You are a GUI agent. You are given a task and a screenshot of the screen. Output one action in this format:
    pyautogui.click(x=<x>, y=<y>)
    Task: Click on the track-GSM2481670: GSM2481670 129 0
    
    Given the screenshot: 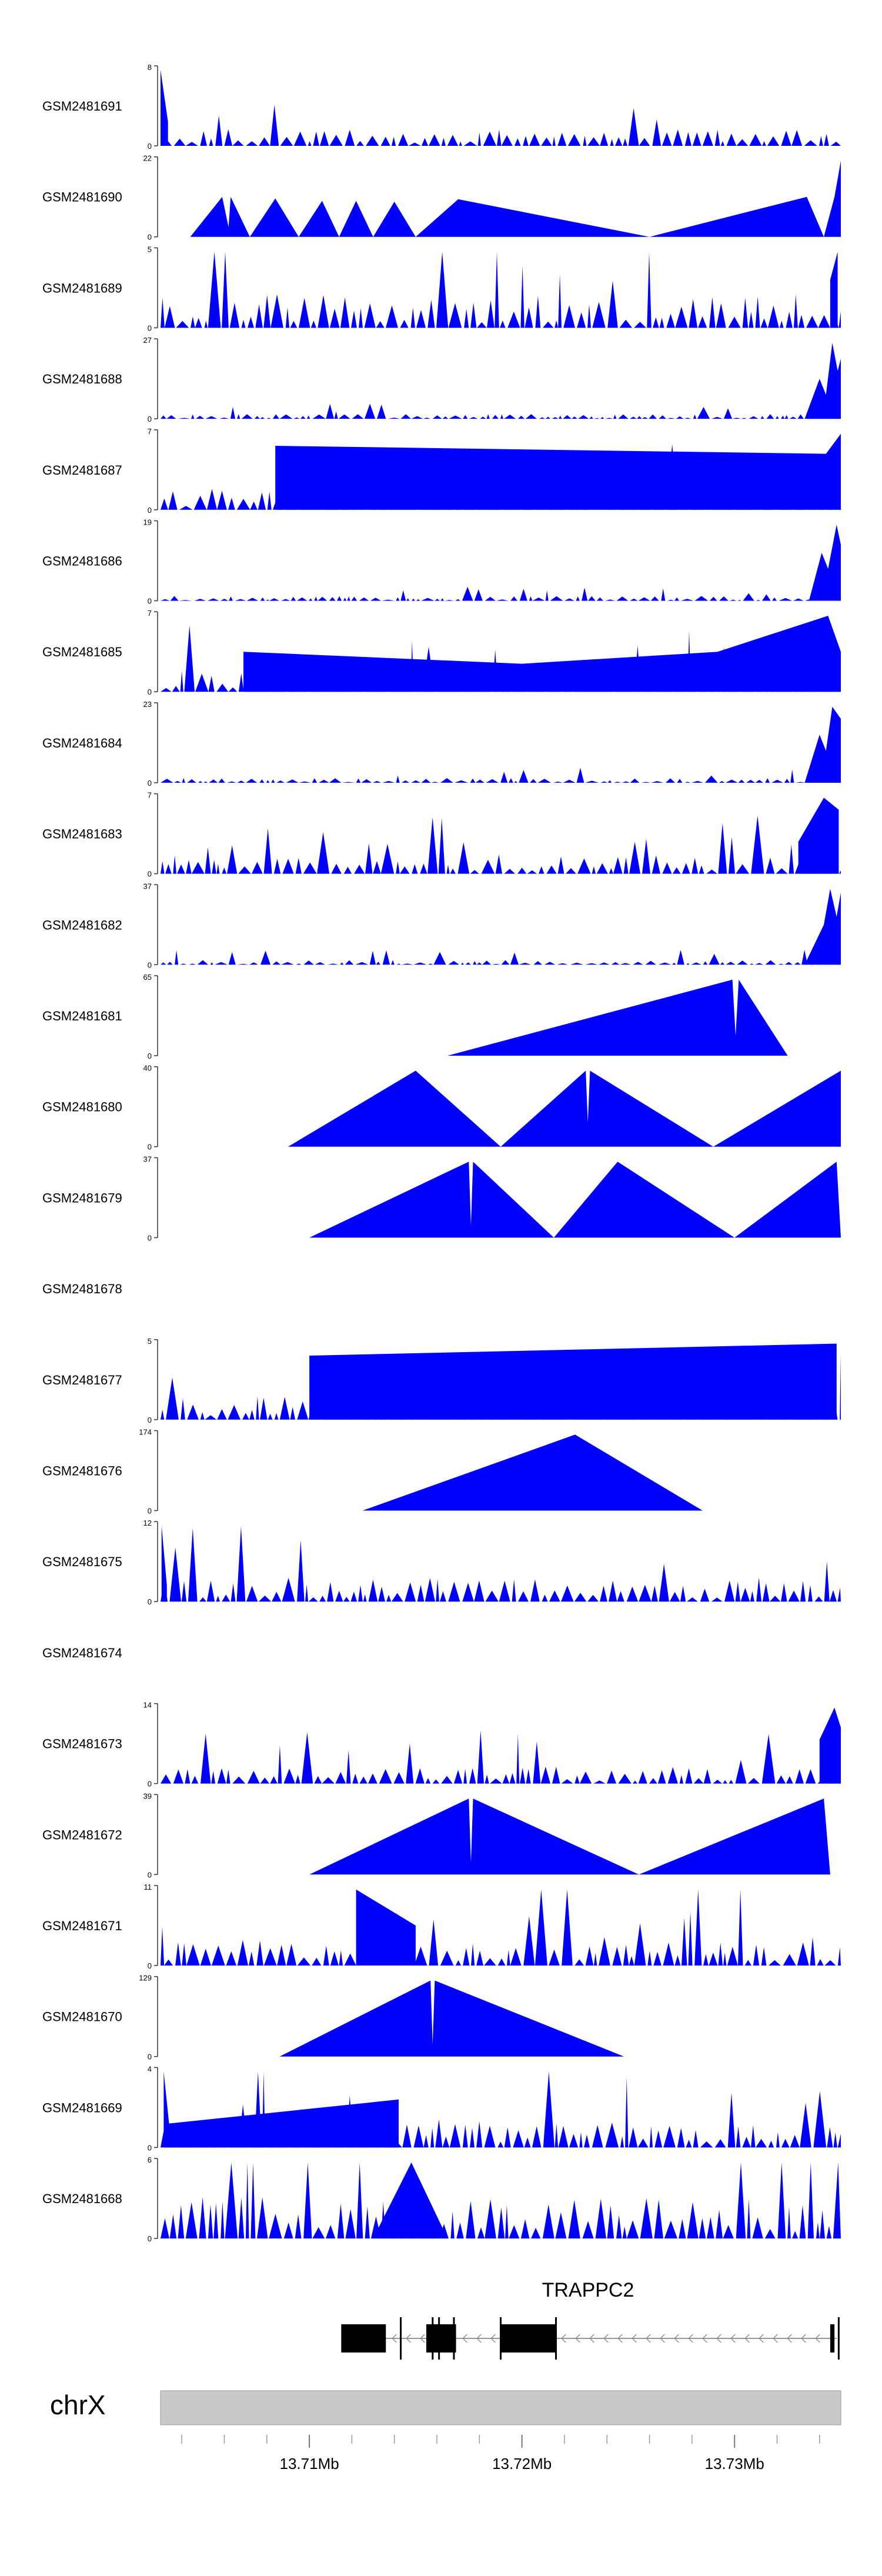 What is the action you would take?
    pyautogui.click(x=333, y=2017)
    